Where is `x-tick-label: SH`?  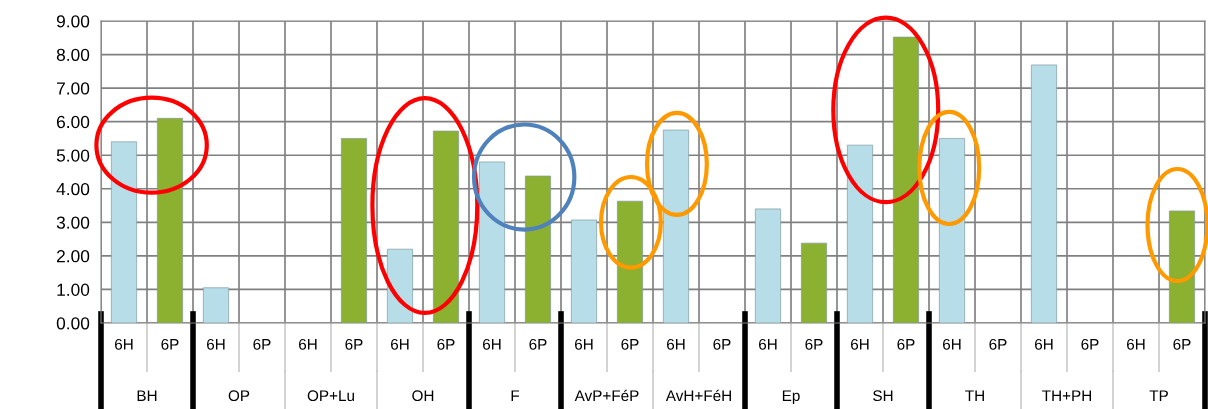 x-tick-label: SH is located at coordinates (883, 396).